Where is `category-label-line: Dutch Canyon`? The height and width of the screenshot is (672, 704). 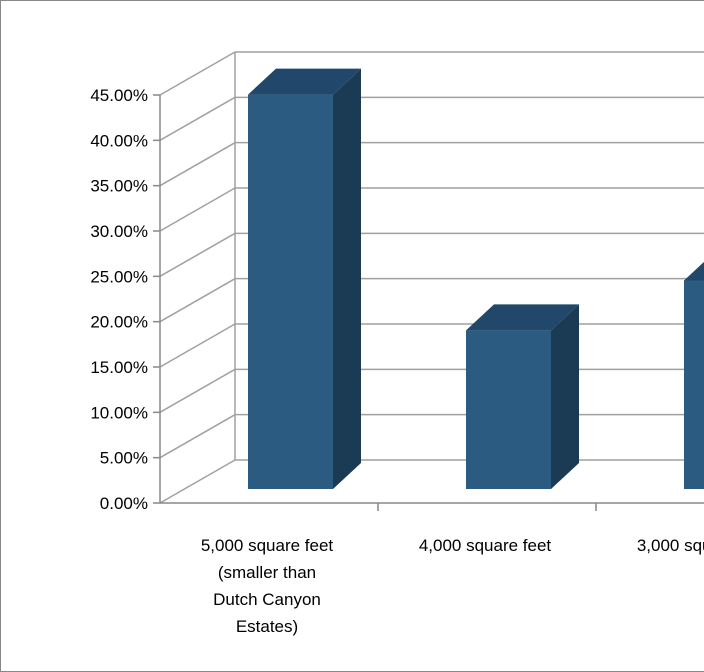
category-label-line: Dutch Canyon is located at coordinates (267, 599).